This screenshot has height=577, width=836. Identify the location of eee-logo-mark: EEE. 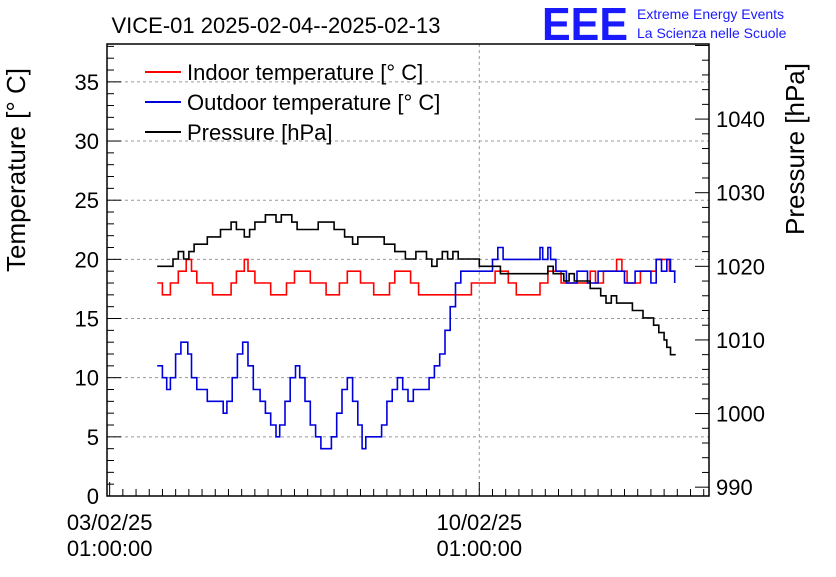
(585, 25).